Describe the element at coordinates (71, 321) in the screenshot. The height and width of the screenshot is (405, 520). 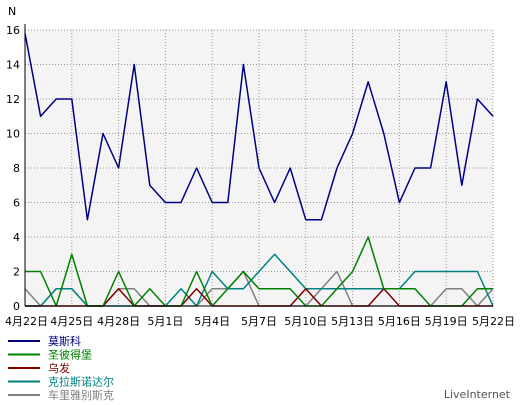
I see `x-tick-label: 4月25日` at that location.